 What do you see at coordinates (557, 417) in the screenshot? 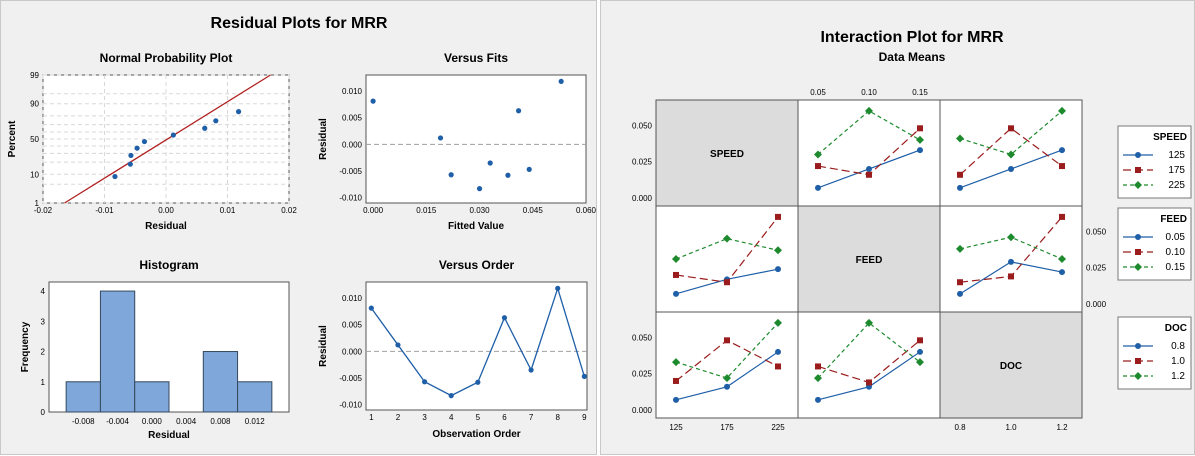
I see `vorder-x-tick-label: 8` at bounding box center [557, 417].